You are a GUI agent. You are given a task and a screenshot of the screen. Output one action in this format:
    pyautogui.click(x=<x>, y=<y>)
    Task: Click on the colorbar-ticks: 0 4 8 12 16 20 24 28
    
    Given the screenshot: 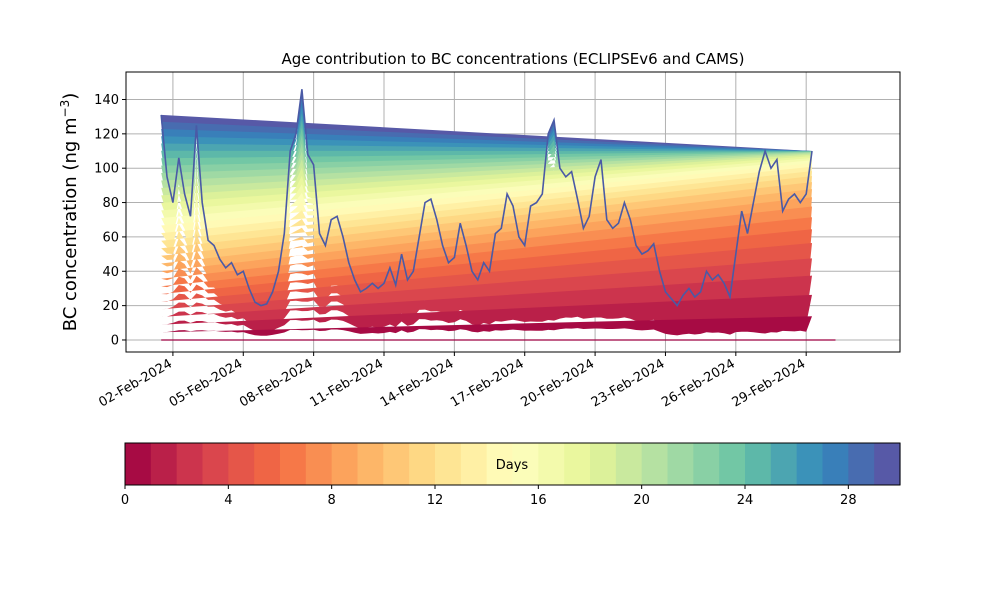 What is the action you would take?
    pyautogui.click(x=489, y=496)
    